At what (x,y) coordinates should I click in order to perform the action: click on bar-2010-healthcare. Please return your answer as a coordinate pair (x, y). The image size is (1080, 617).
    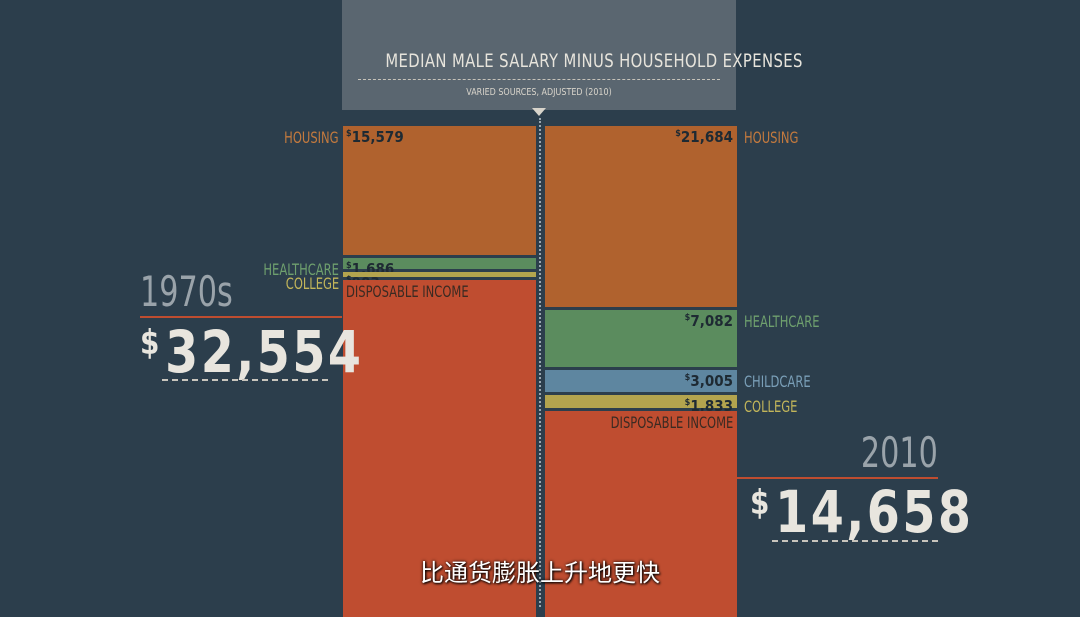
    Looking at the image, I should click on (641, 338).